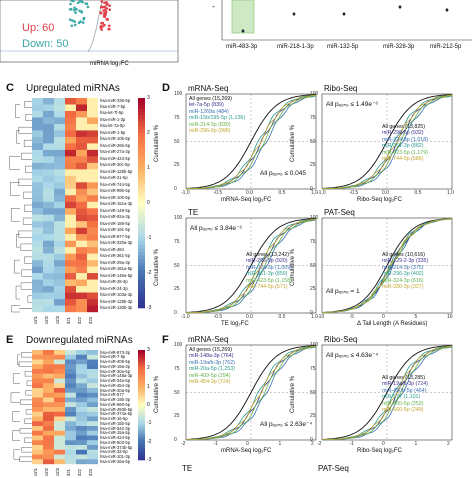 The image size is (474, 478). Describe the element at coordinates (341, 88) in the screenshot. I see `cdf-title-ribo-up: Ribo-Seq` at that location.